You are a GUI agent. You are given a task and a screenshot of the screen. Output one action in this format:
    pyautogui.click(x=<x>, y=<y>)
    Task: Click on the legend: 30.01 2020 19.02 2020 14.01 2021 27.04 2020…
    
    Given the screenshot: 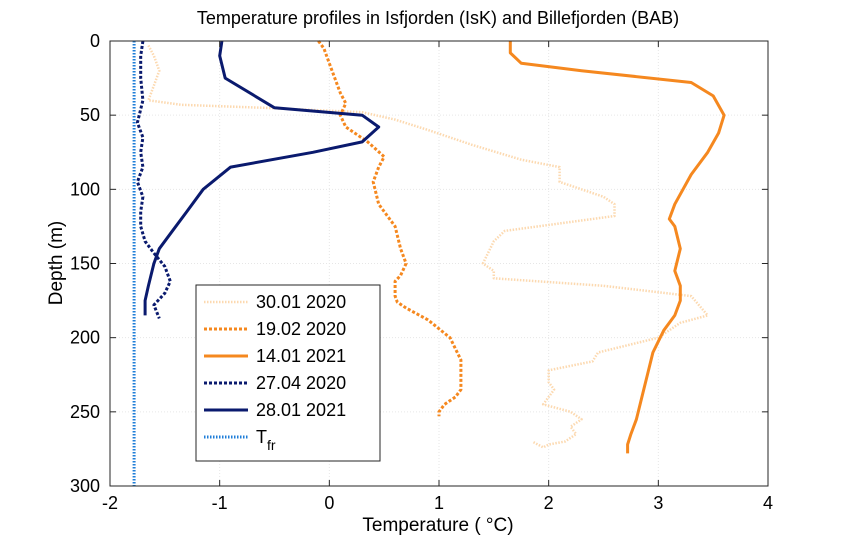 What is the action you would take?
    pyautogui.click(x=288, y=373)
    